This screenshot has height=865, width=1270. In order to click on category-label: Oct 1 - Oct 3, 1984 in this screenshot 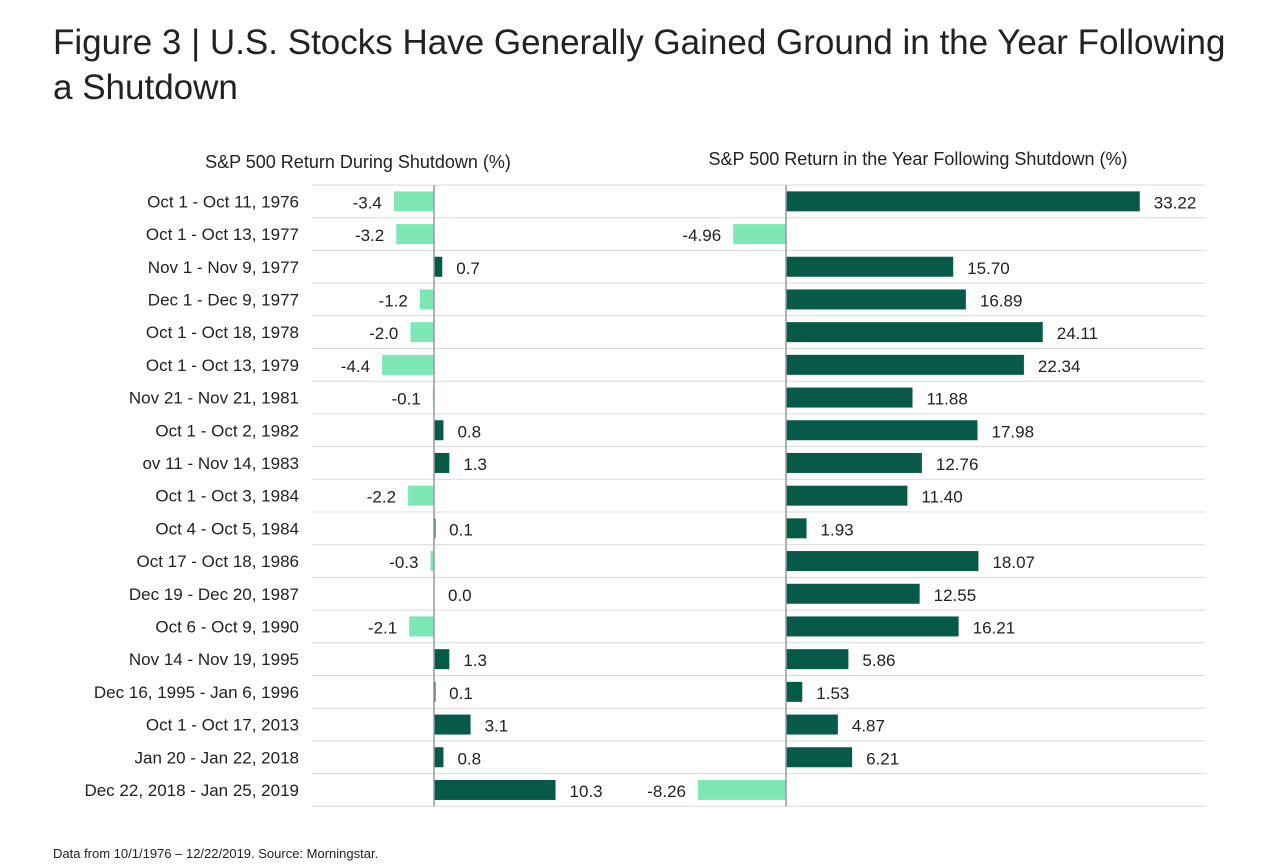, I will do `click(227, 496)`.